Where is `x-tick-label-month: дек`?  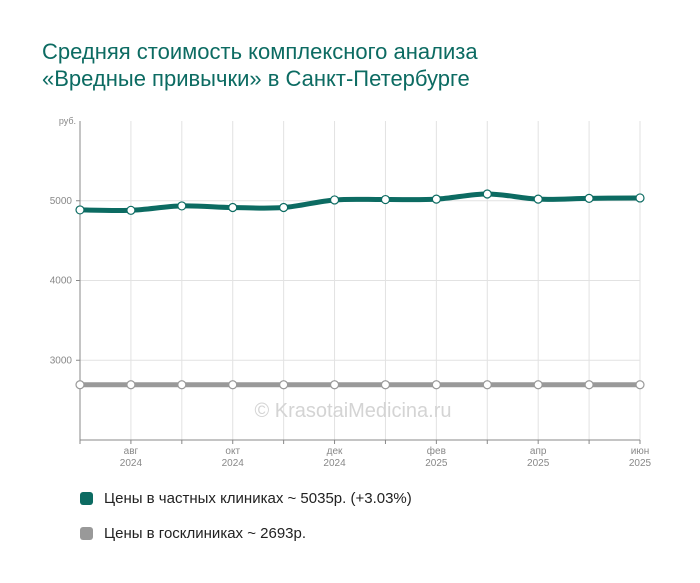
x-tick-label-month: дек is located at coordinates (335, 451).